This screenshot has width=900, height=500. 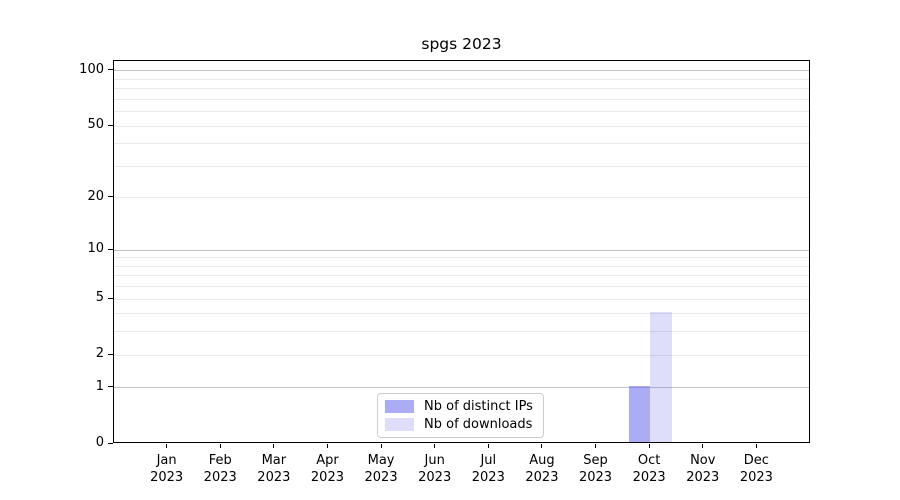 What do you see at coordinates (460, 415) in the screenshot?
I see `legend: Nb of distinct IPs Nb of downloads` at bounding box center [460, 415].